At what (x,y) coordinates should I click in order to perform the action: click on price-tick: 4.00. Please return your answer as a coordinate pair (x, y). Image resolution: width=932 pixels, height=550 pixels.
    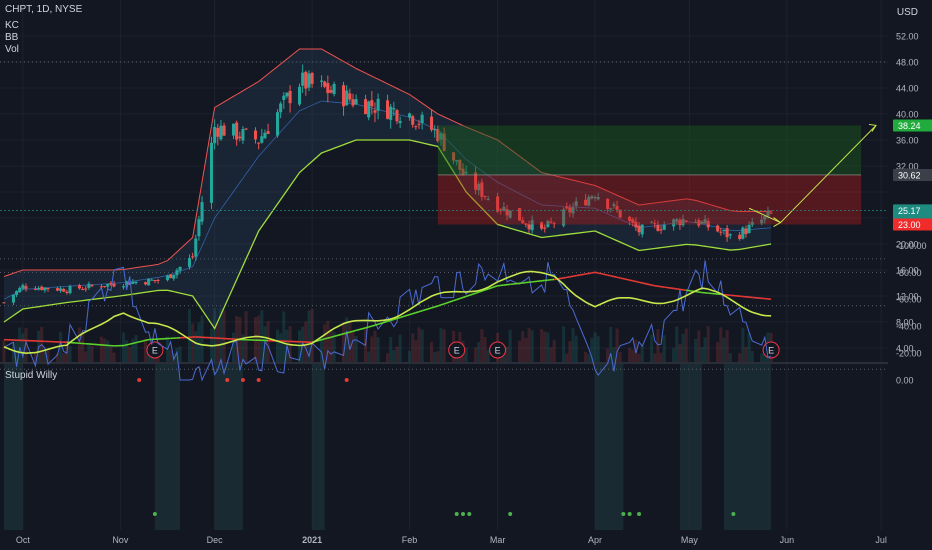
    Looking at the image, I should click on (905, 349).